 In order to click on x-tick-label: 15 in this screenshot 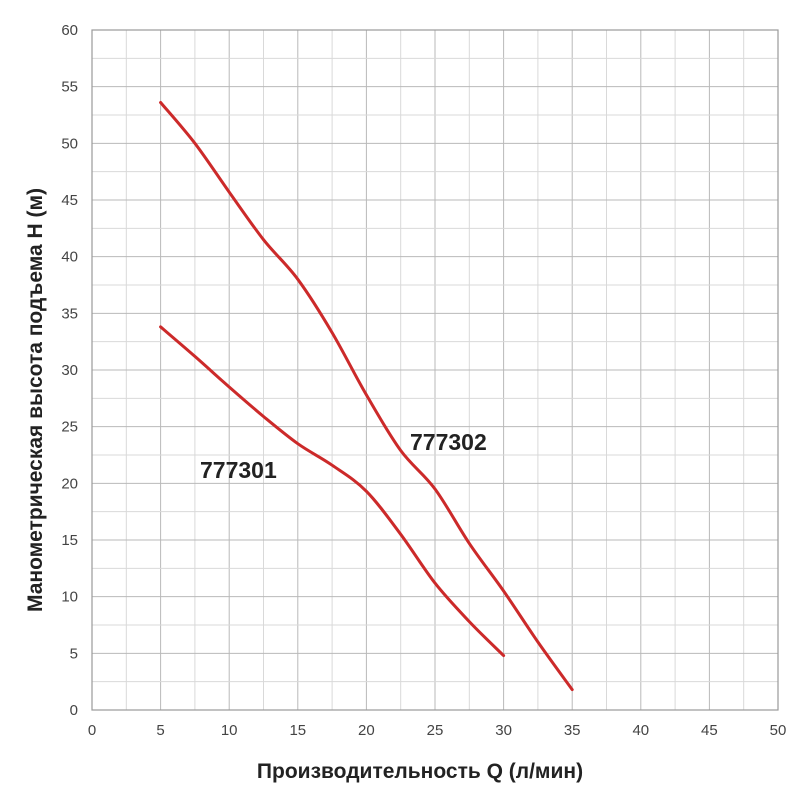, I will do `click(297, 730)`.